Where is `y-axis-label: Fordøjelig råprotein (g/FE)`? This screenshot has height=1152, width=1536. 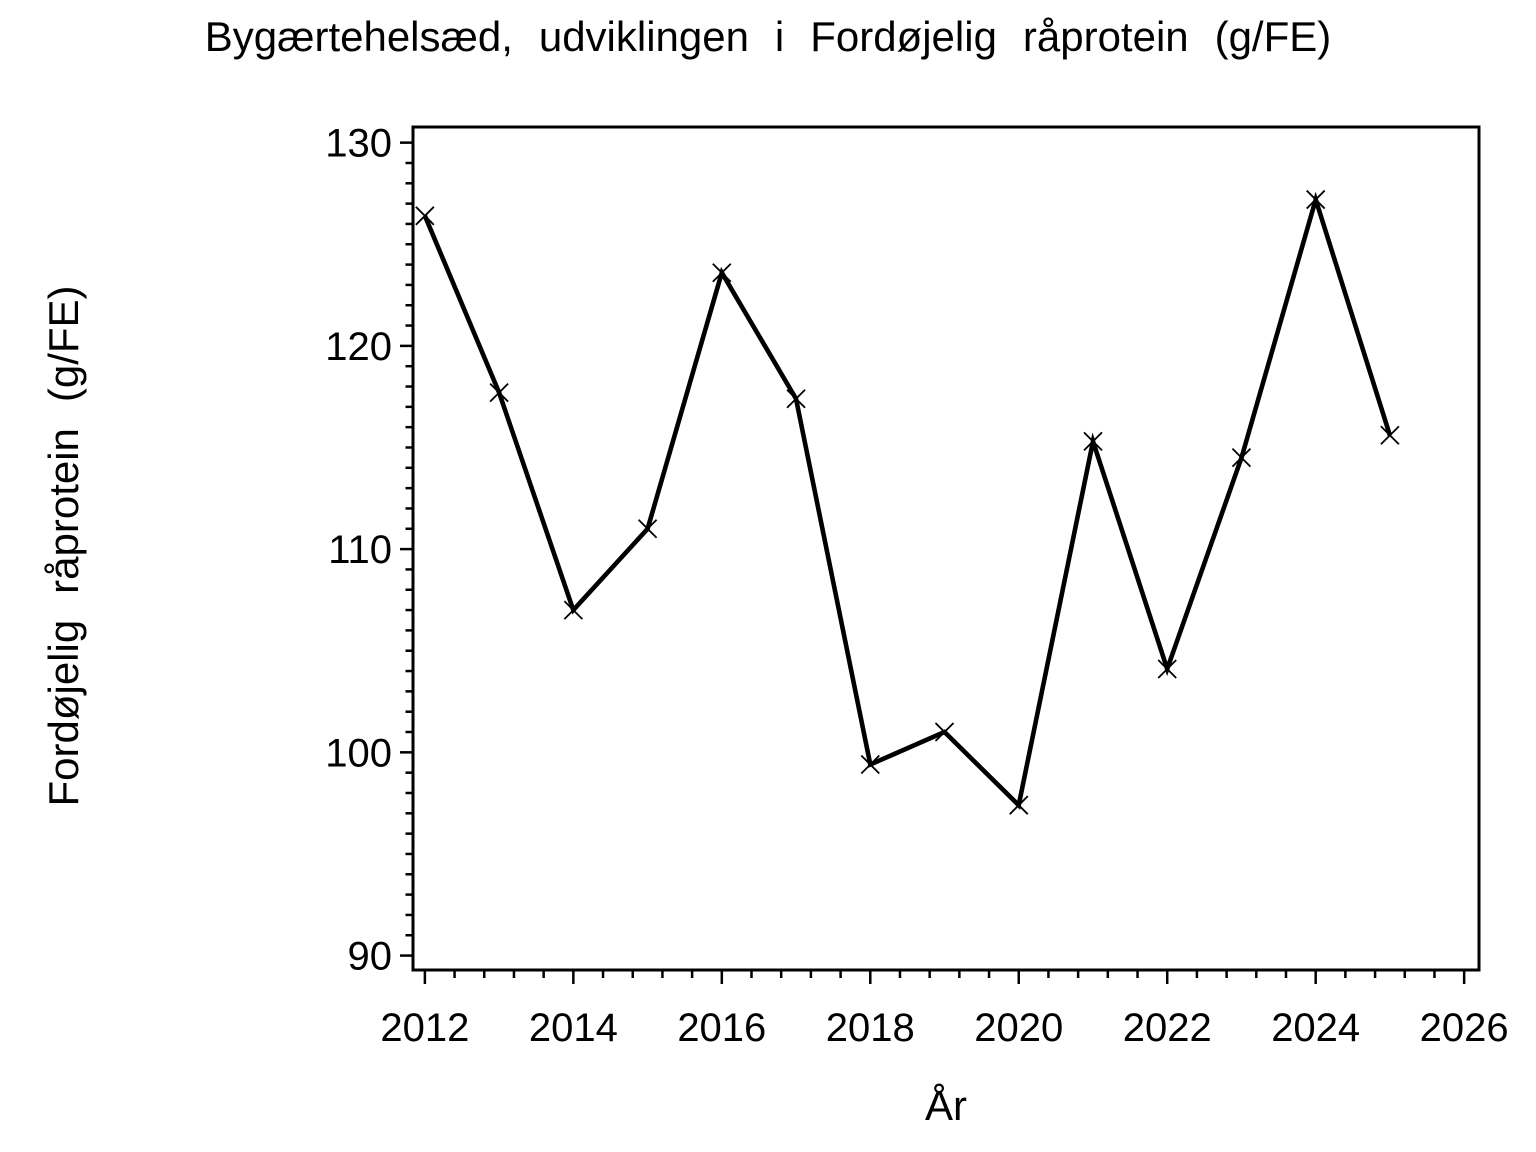
y-axis-label: Fordøjelig råprotein (g/FE) is located at coordinates (63, 546).